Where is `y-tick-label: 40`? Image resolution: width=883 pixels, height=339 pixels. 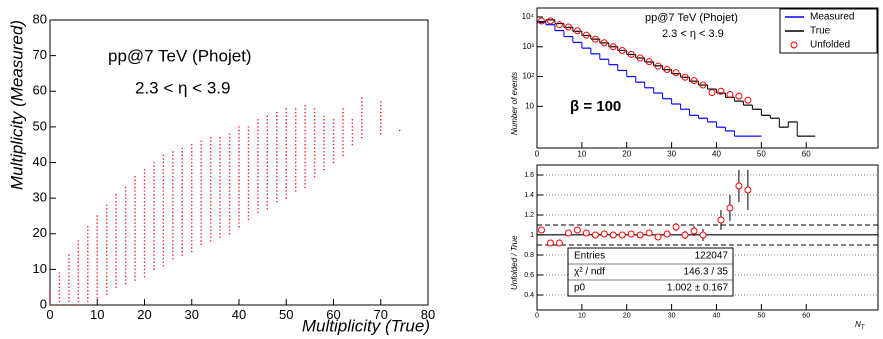 y-tick-label: 40 is located at coordinates (40, 161).